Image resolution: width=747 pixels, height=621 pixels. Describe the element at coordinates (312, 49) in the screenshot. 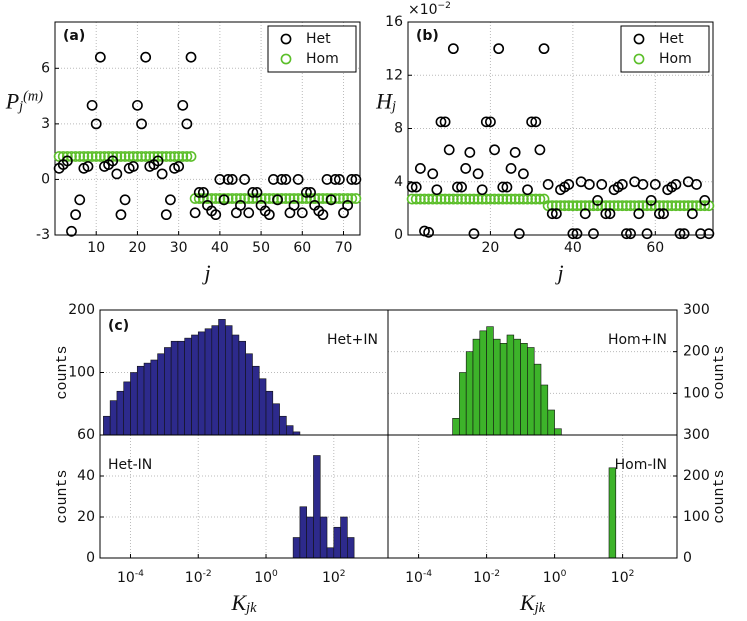

I see `legend-box` at that location.